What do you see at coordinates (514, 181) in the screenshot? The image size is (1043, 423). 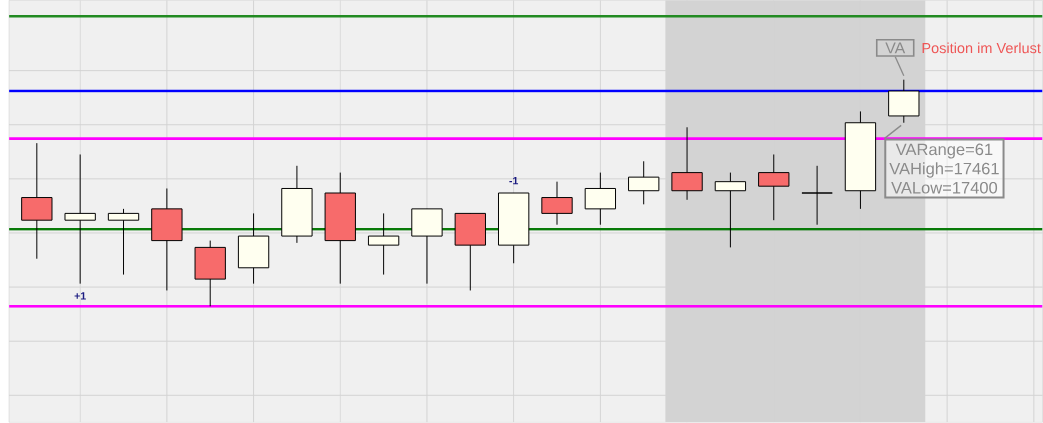 I see `annotation: -1` at bounding box center [514, 181].